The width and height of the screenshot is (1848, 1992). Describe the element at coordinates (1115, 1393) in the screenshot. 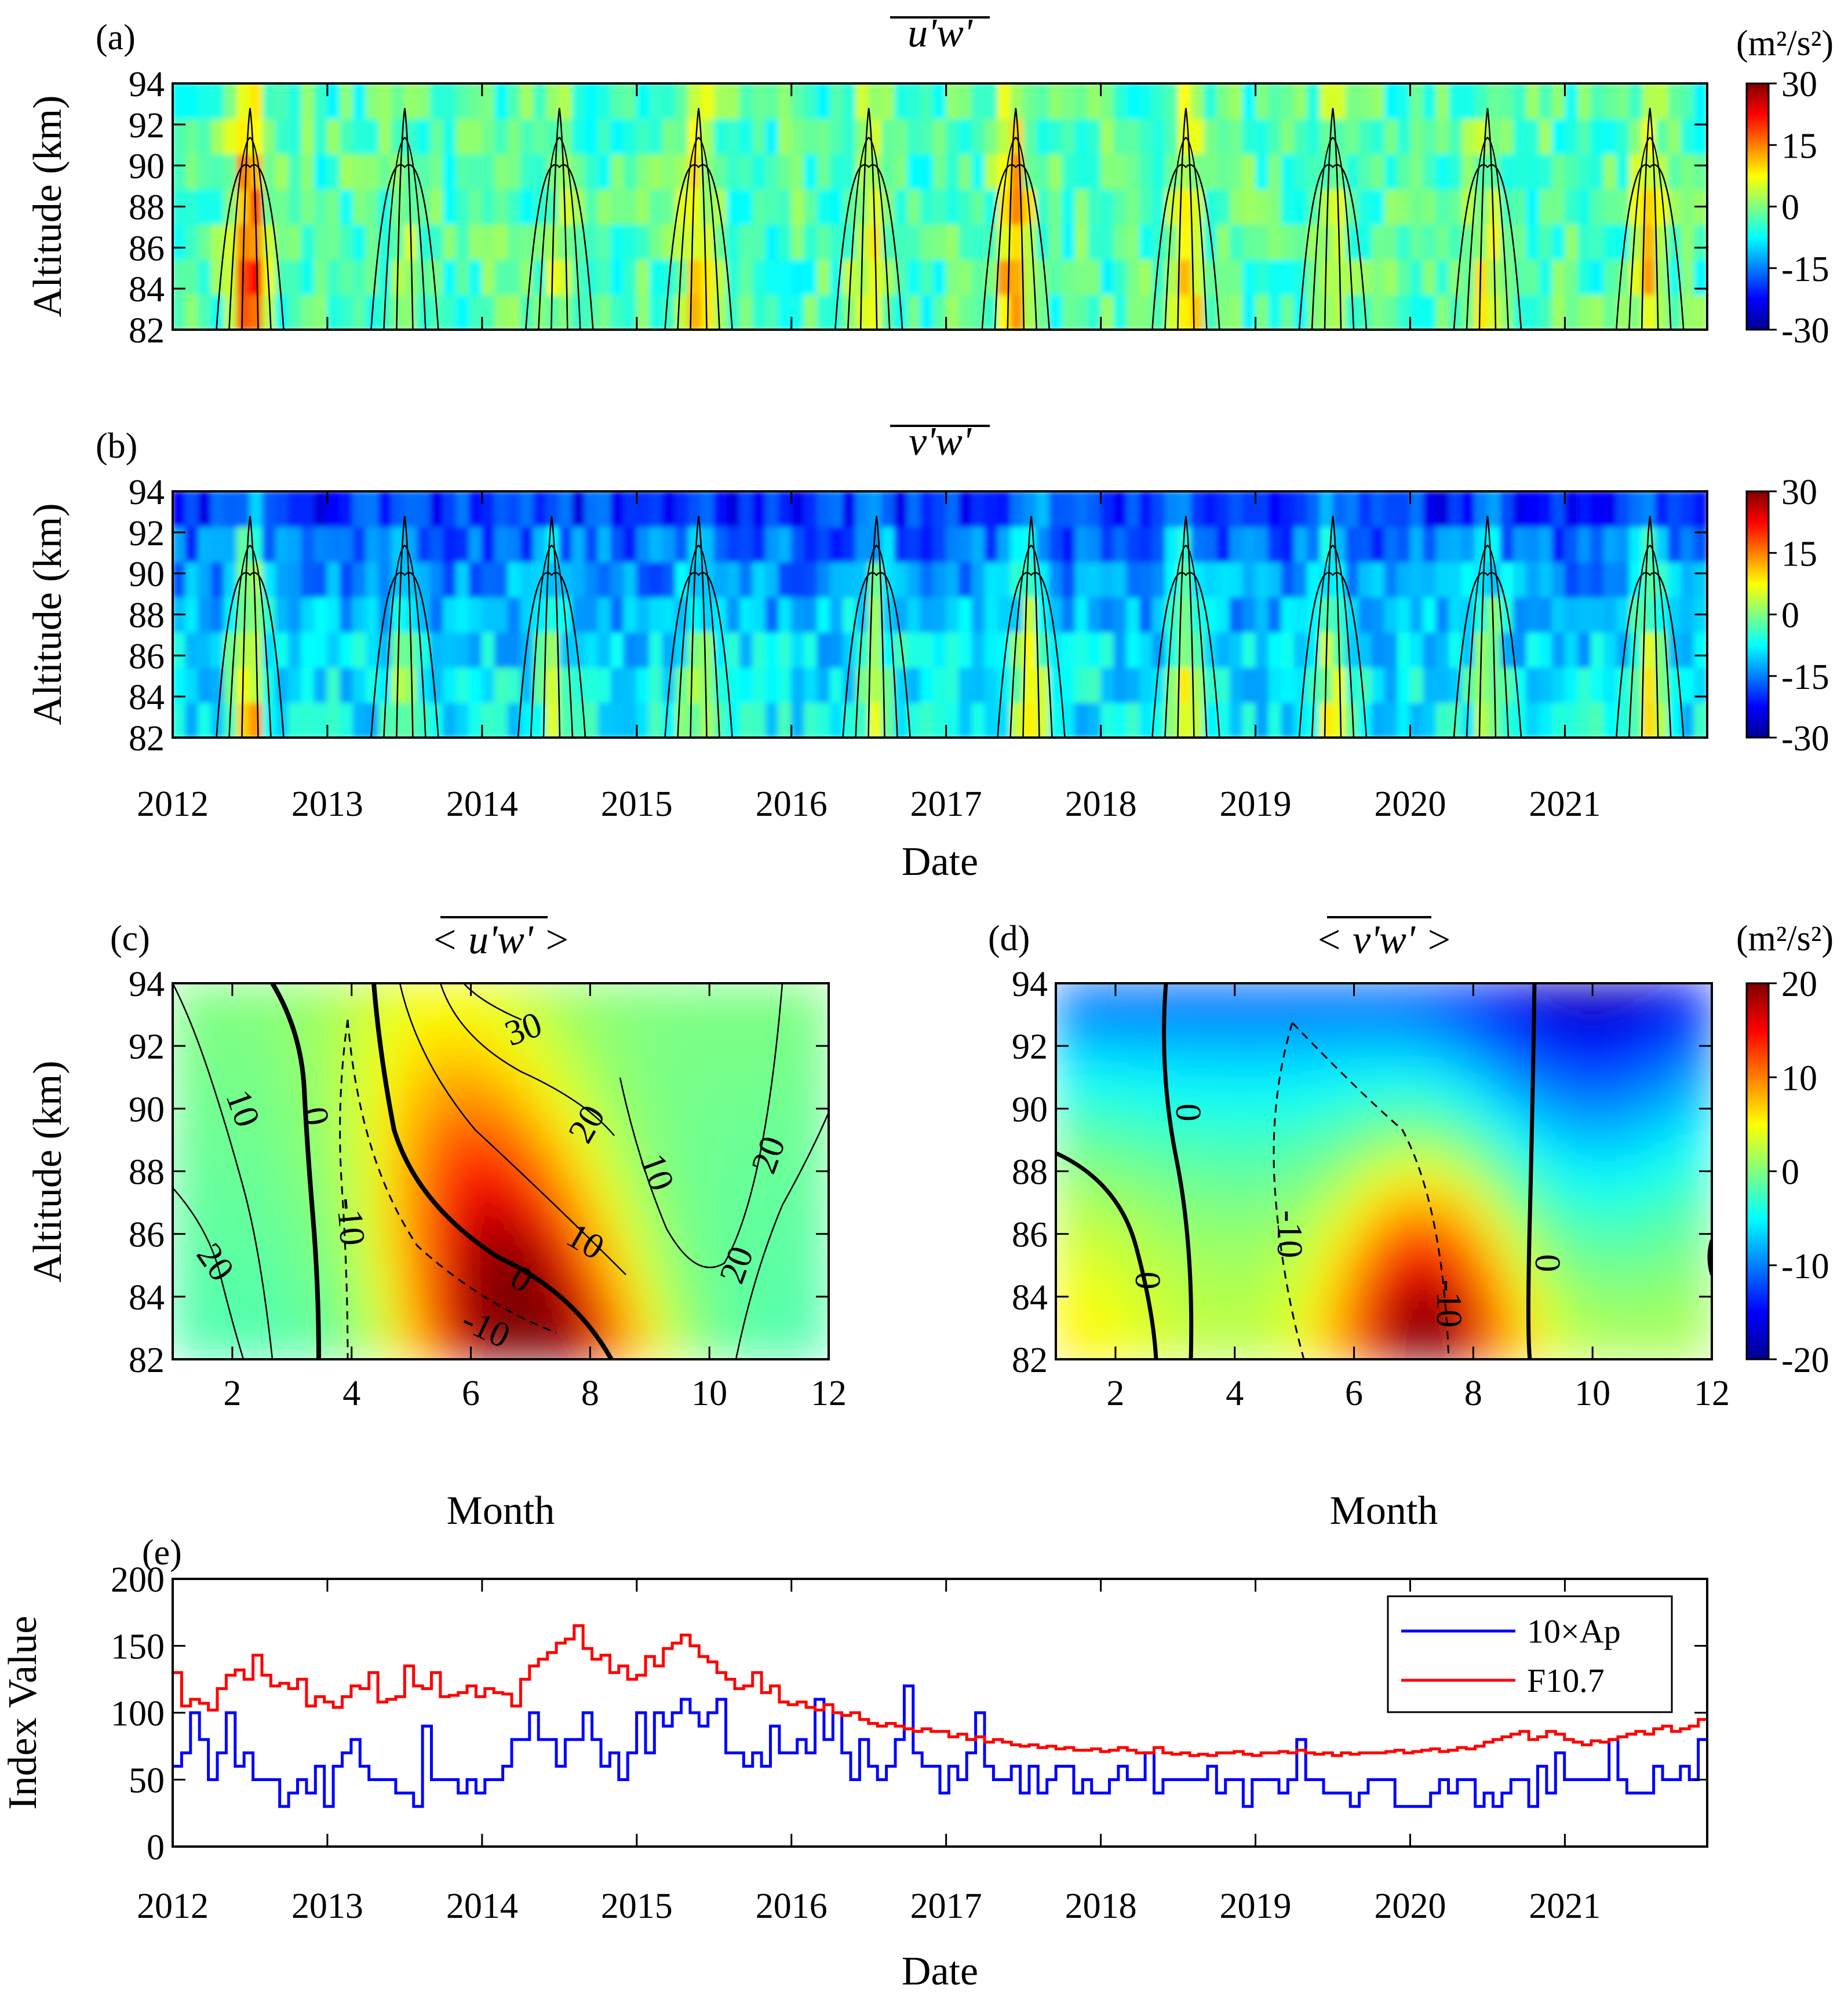

I see `x-tick-label: 2` at that location.